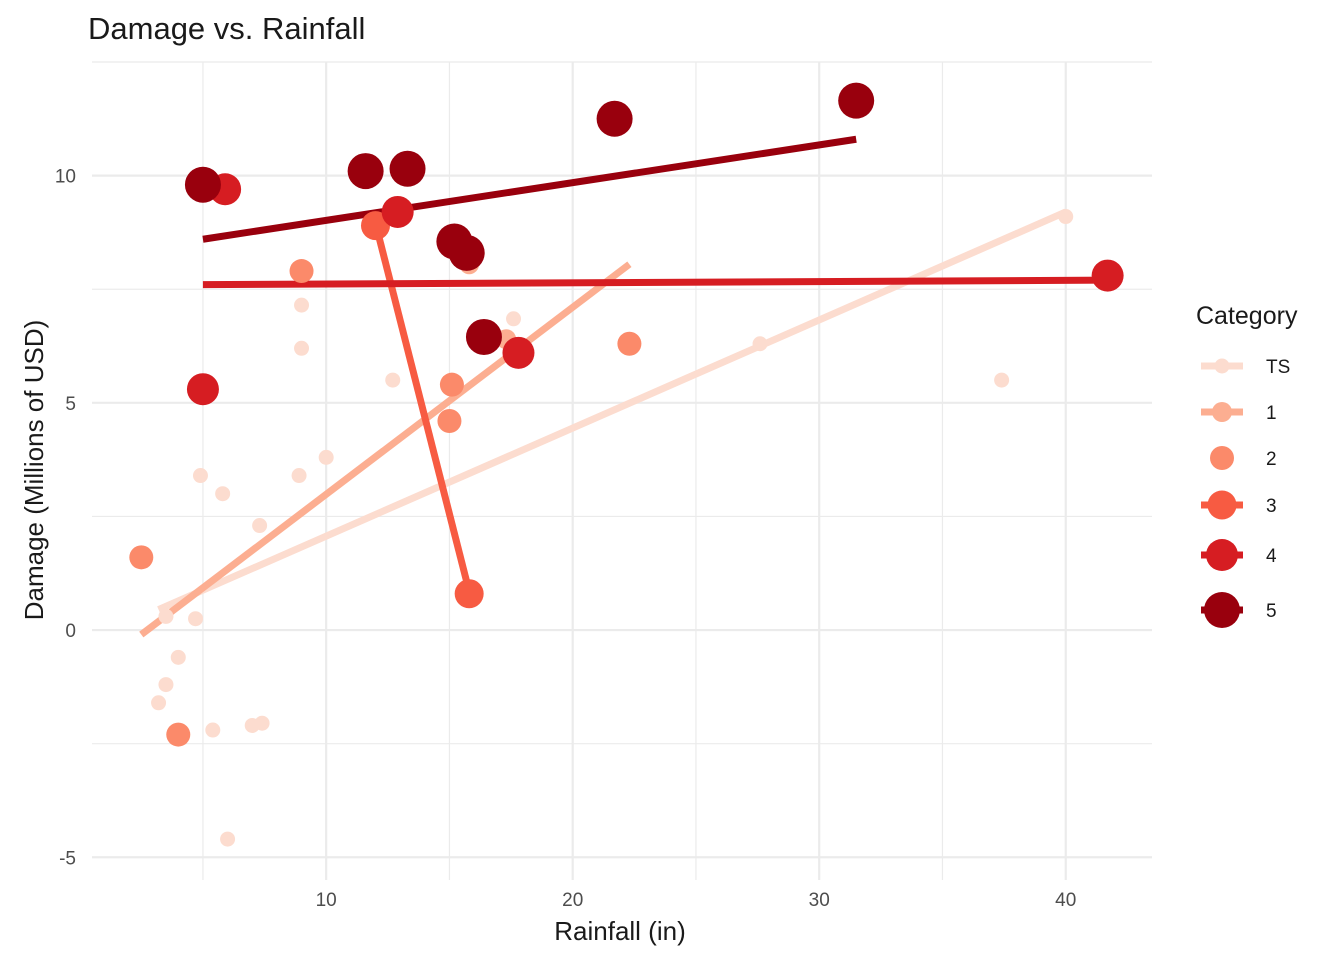 This screenshot has width=1344, height=960. I want to click on legend-key-point-ts, so click(1222, 366).